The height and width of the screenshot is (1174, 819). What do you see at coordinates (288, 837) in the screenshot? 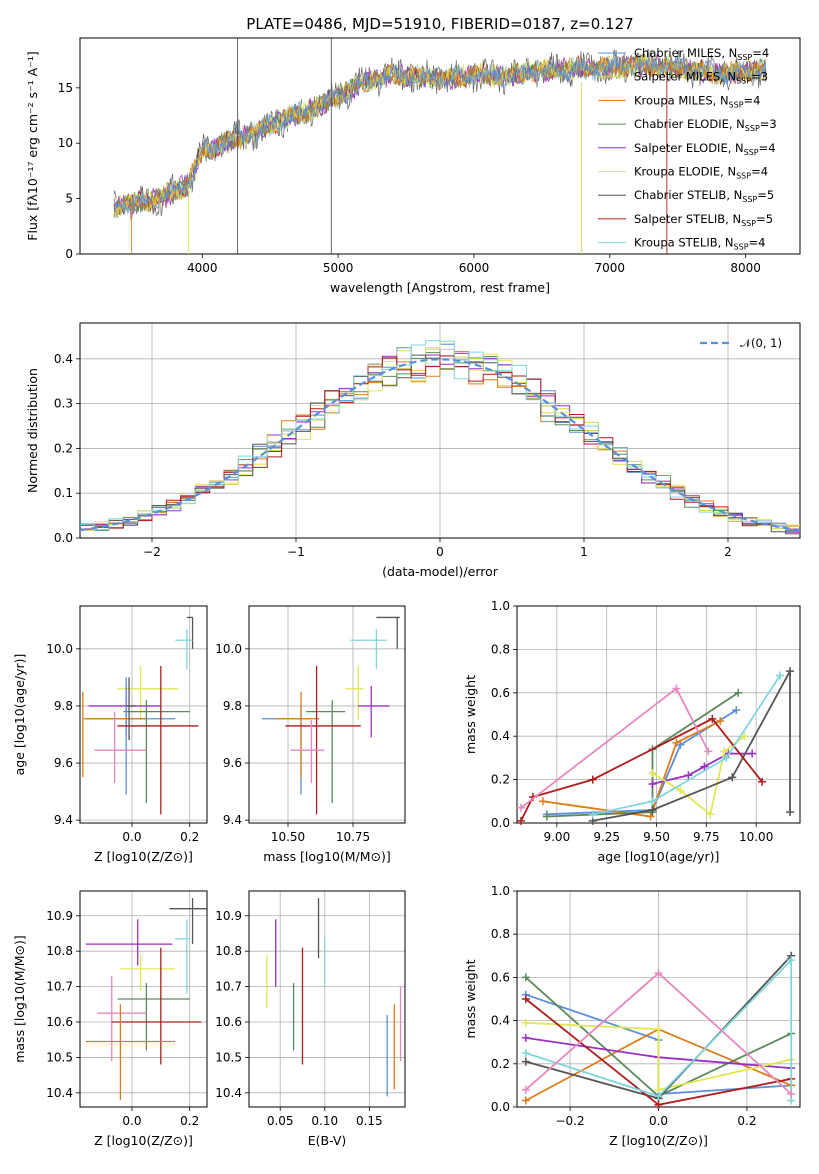
I see `x-tick-label: 10.50` at bounding box center [288, 837].